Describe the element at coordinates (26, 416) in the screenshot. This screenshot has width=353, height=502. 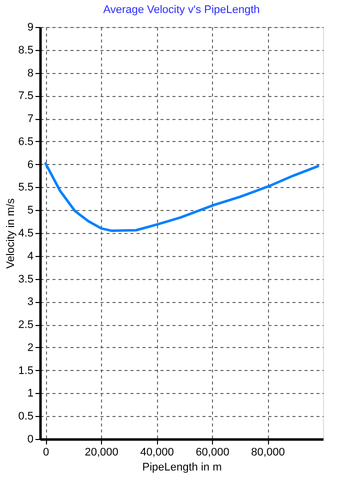
I see `y-tick-label: 0.5` at that location.